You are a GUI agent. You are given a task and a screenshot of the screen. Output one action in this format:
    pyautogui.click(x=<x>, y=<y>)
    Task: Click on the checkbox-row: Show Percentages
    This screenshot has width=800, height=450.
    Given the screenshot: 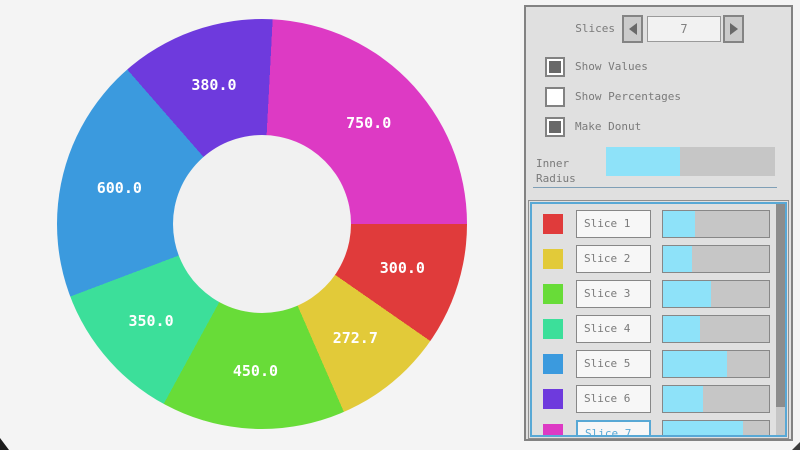 What is the action you would take?
    pyautogui.click(x=613, y=97)
    